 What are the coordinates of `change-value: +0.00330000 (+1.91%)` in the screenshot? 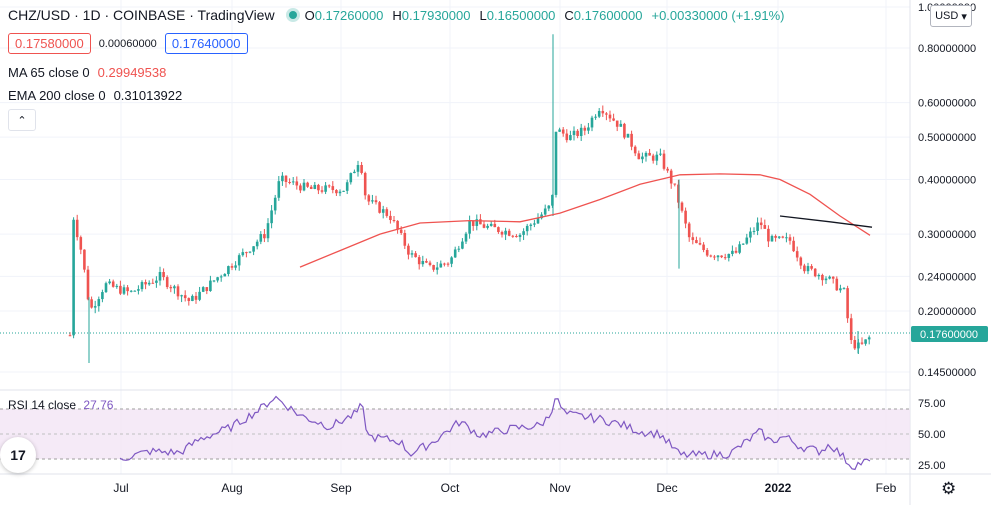 It's located at (718, 15).